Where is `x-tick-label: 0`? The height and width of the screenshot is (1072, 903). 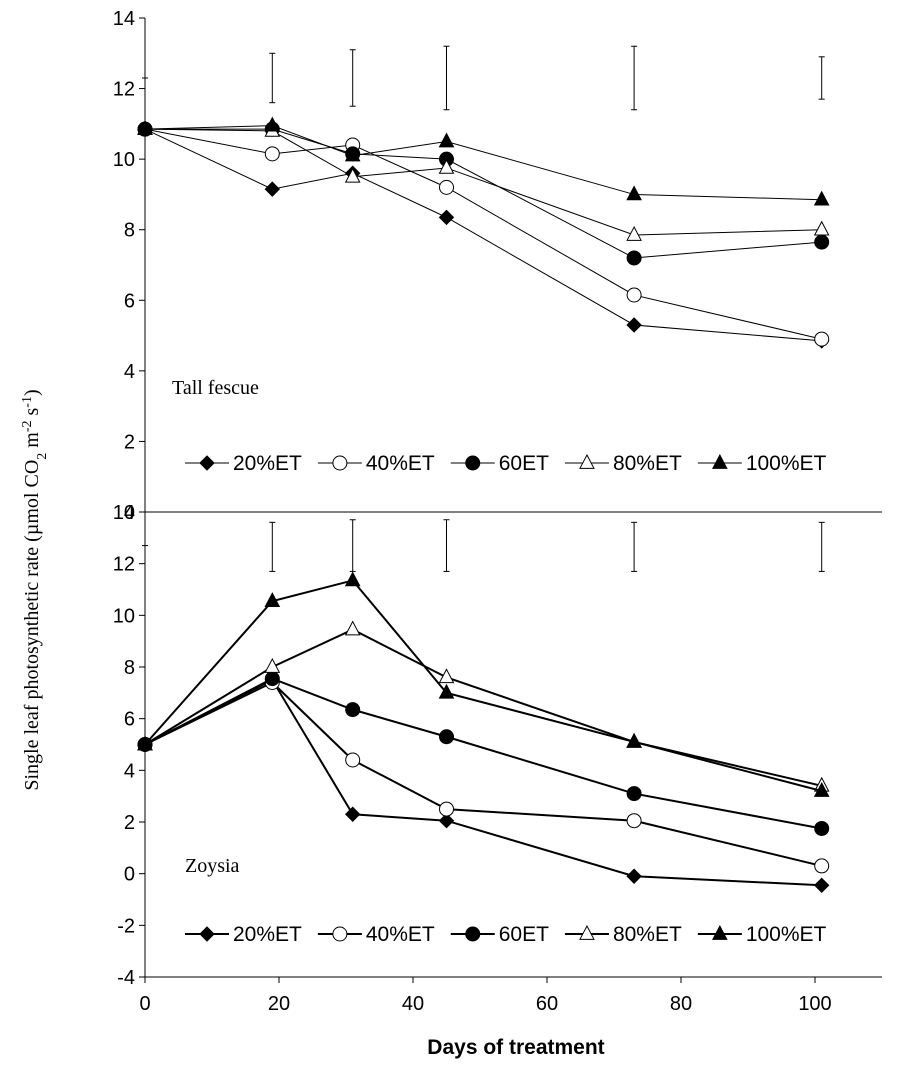 x-tick-label: 0 is located at coordinates (144, 1004).